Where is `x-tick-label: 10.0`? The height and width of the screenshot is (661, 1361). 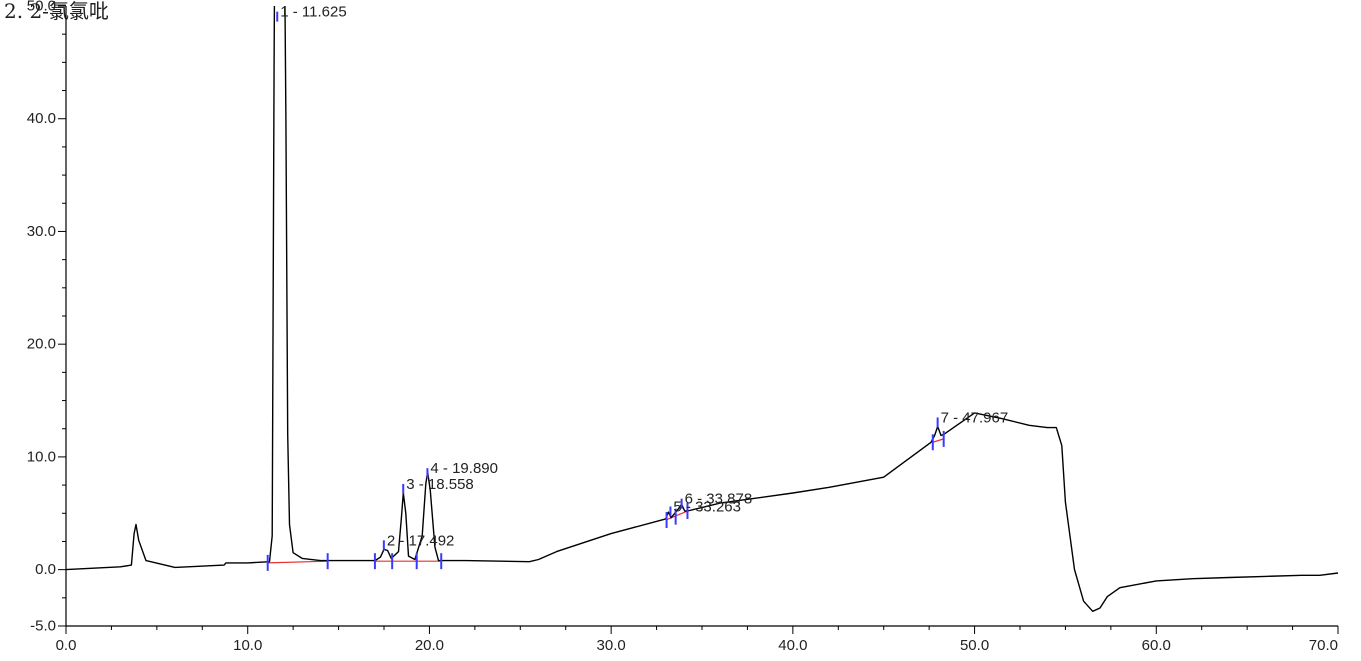
x-tick-label: 10.0 is located at coordinates (247, 645).